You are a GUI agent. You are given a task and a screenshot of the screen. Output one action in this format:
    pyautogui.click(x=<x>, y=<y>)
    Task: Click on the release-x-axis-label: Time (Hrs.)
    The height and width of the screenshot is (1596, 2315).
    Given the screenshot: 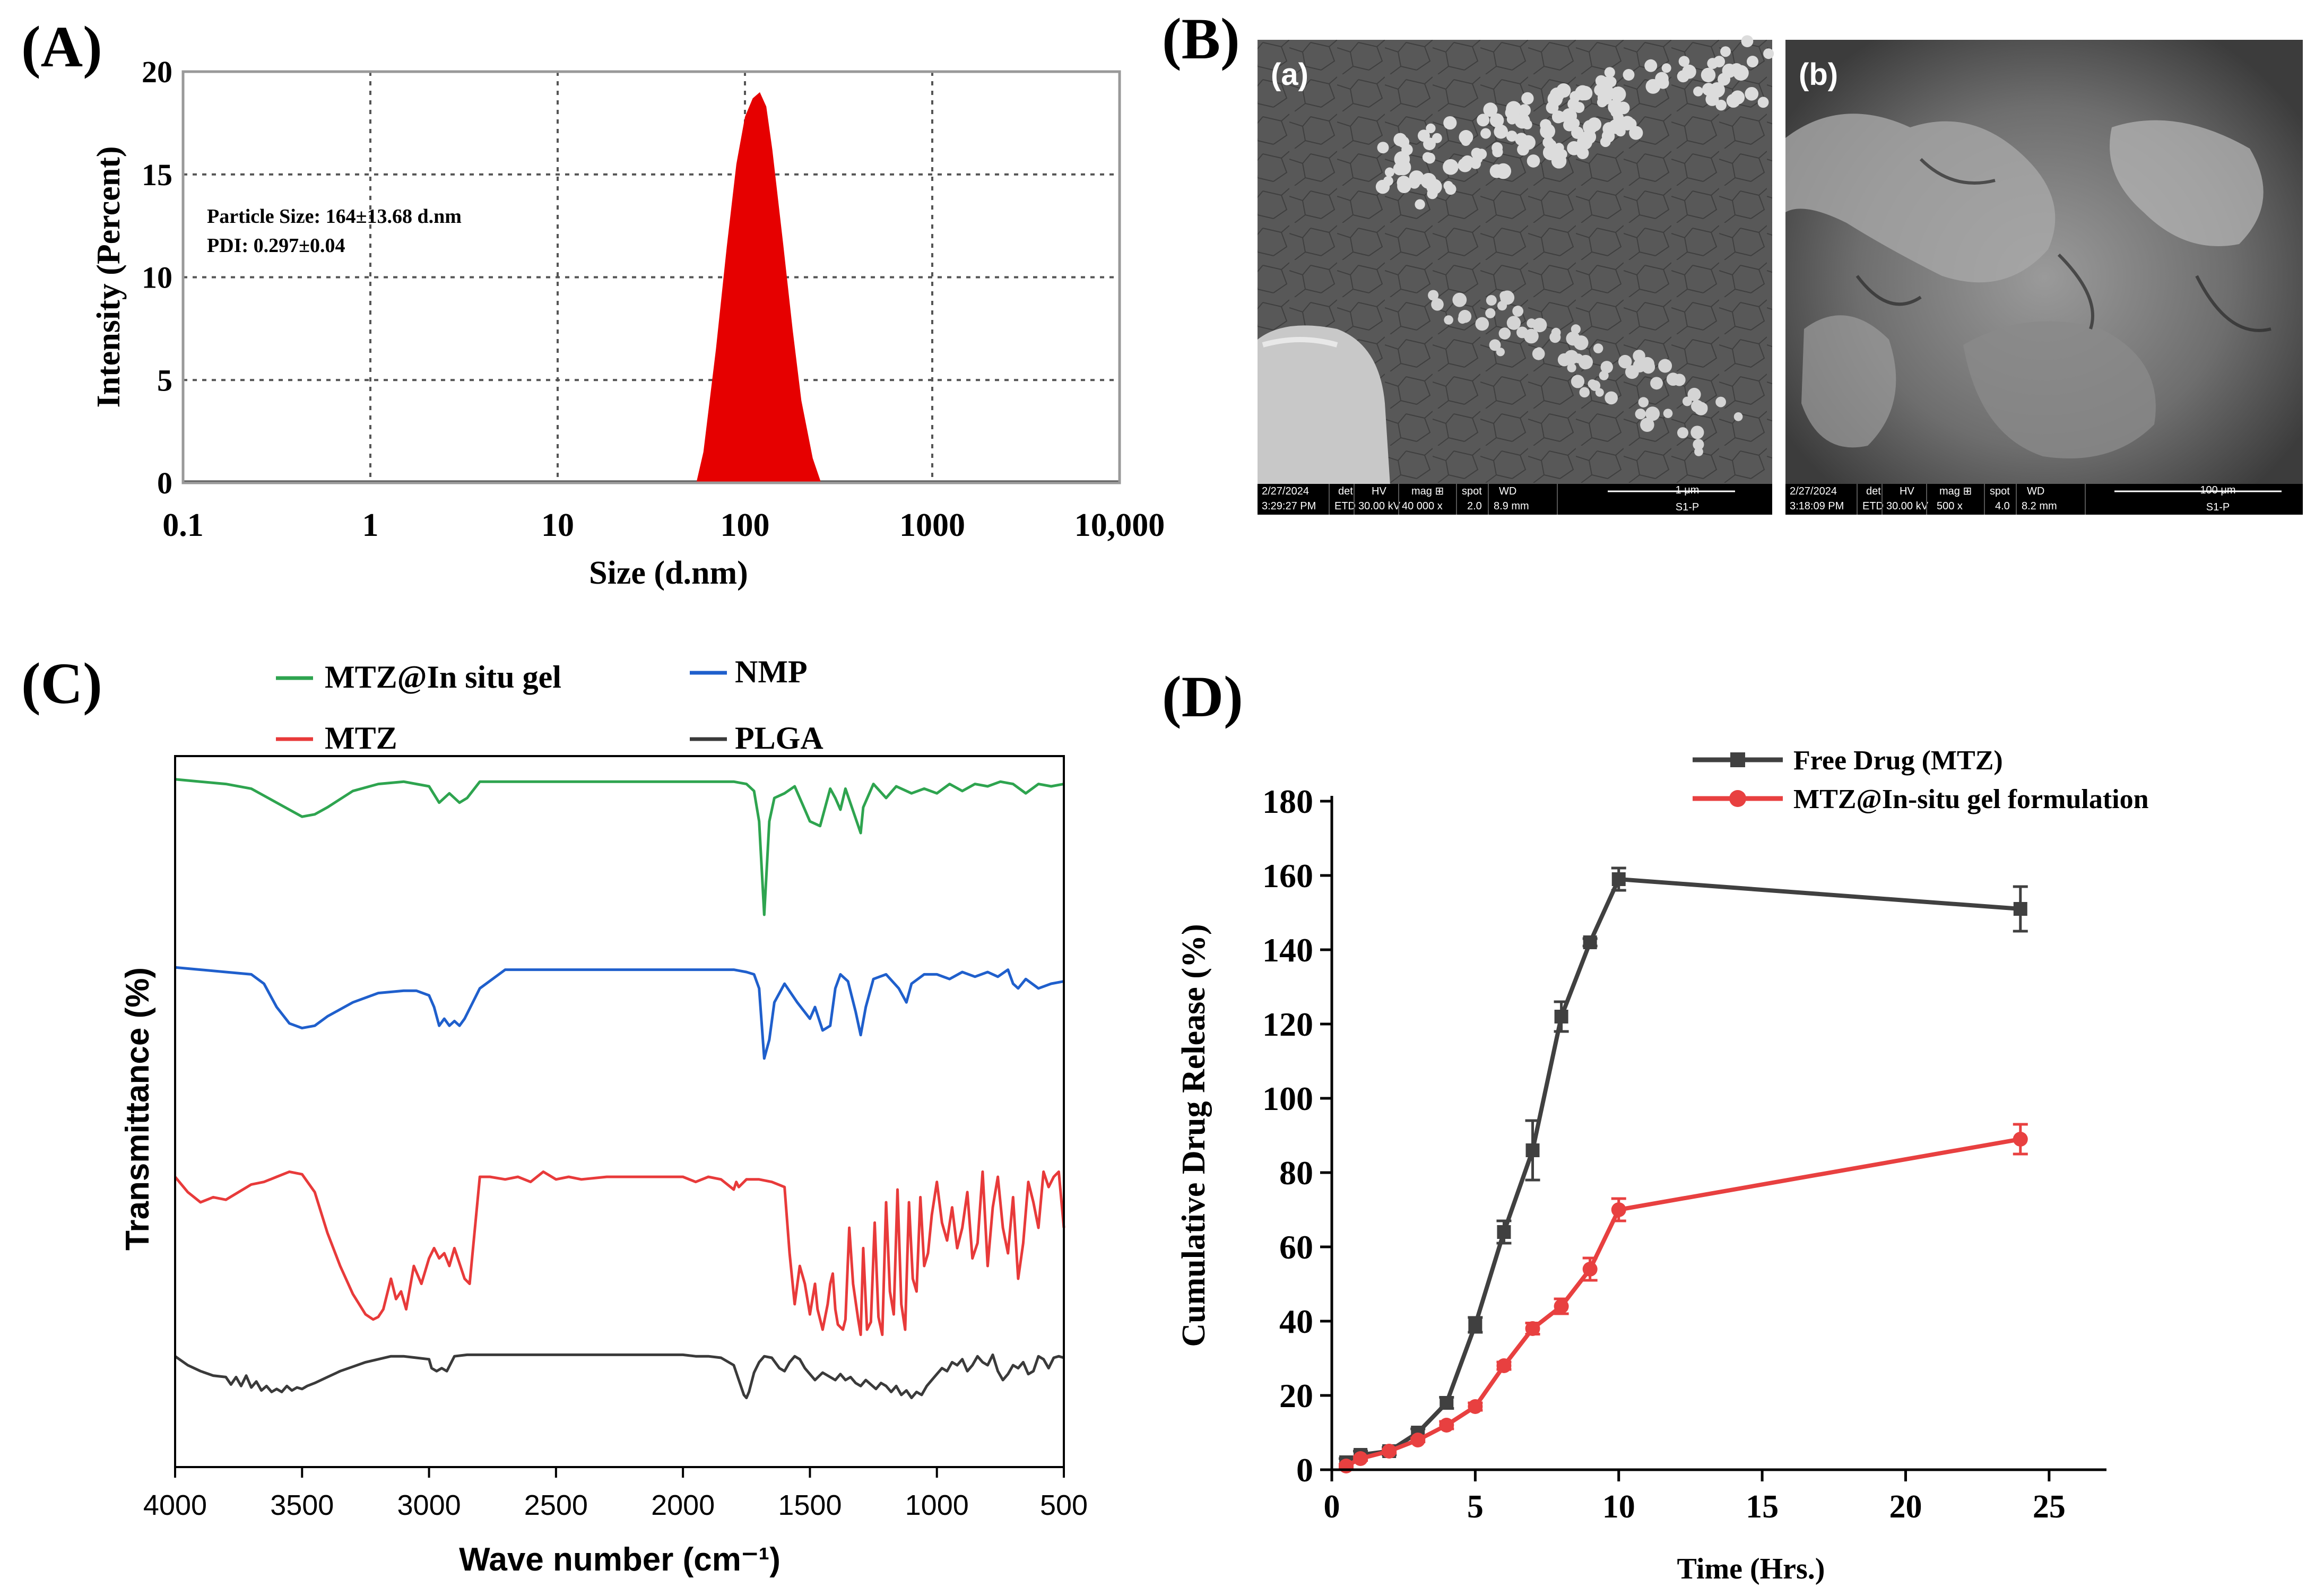 What is the action you would take?
    pyautogui.click(x=1751, y=1568)
    